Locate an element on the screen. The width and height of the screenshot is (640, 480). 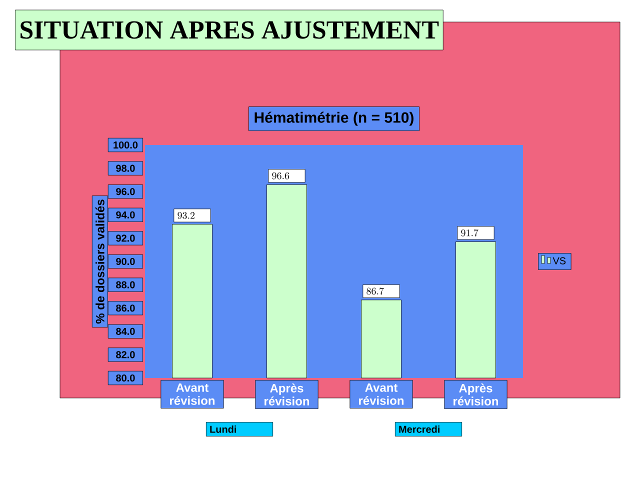
y-tick-label: 98.0 is located at coordinates (125, 168).